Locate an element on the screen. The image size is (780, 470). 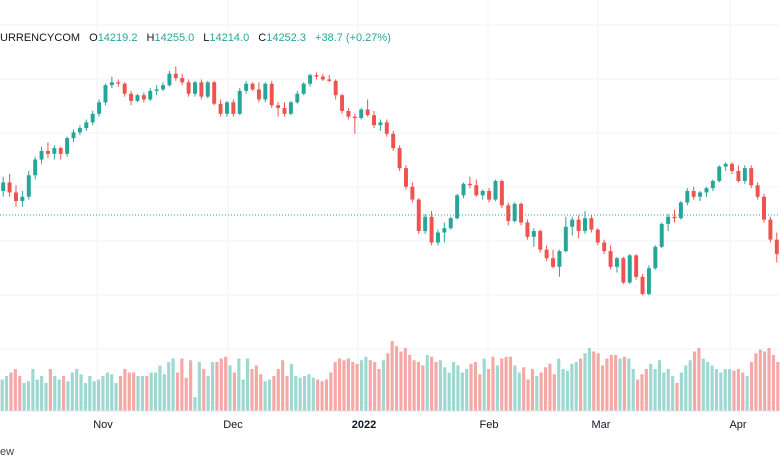
x-tick-label: Dec is located at coordinates (233, 425).